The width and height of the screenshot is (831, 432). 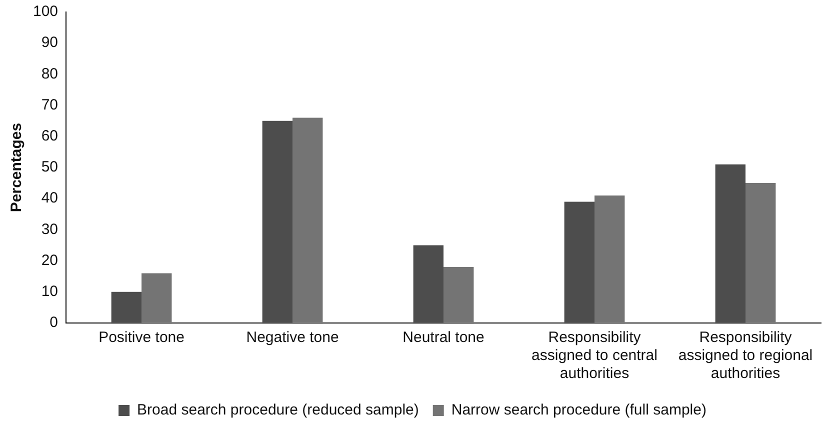 What do you see at coordinates (49, 105) in the screenshot?
I see `y-tick-label: 70` at bounding box center [49, 105].